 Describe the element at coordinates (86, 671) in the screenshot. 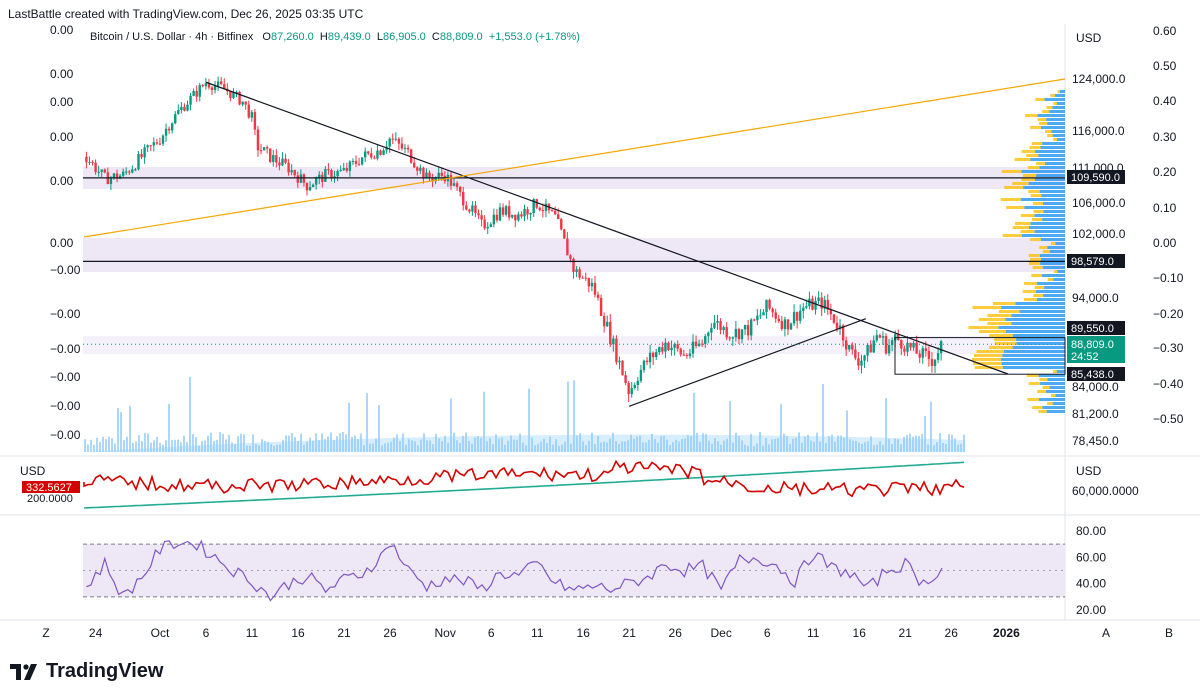

I see `tradingview-brand: TradingView` at that location.